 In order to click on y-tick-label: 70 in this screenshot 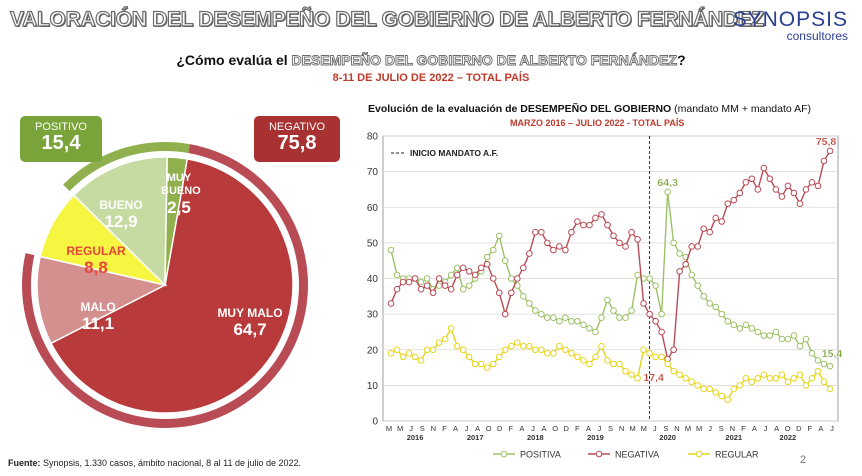, I will do `click(373, 172)`.